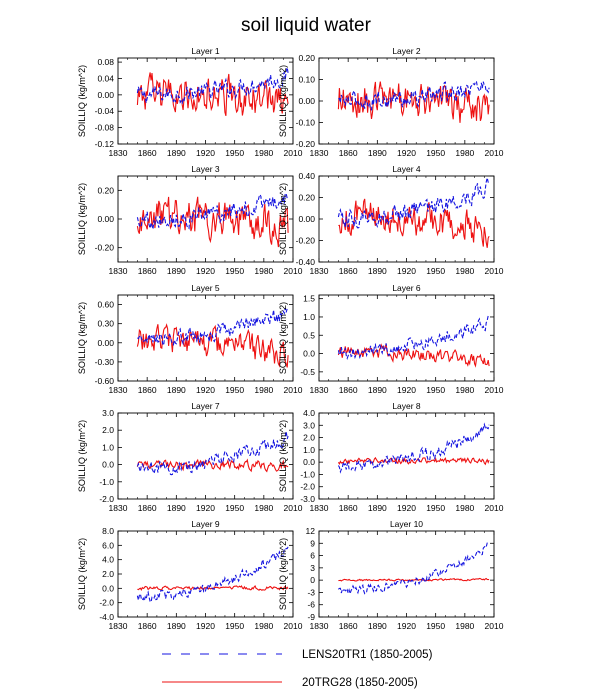 The width and height of the screenshot is (612, 690). I want to click on y-tick-label: -3, so click(311, 592).